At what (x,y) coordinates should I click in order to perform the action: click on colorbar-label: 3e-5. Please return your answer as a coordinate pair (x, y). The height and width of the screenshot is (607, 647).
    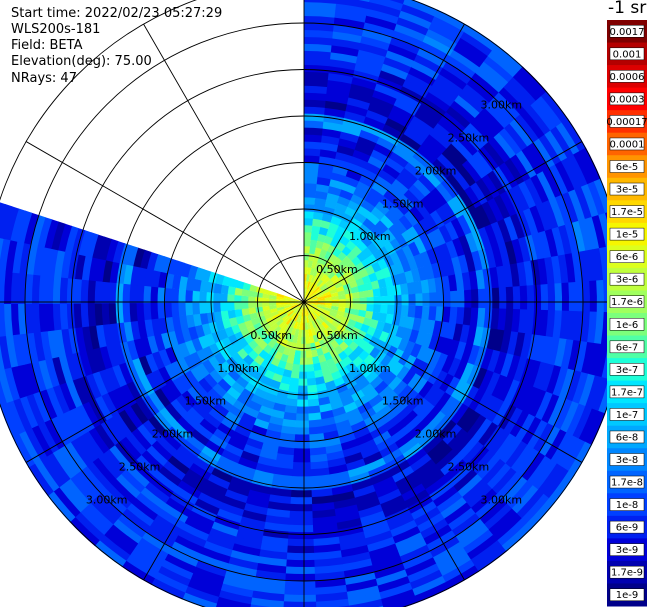
    Looking at the image, I should click on (627, 190).